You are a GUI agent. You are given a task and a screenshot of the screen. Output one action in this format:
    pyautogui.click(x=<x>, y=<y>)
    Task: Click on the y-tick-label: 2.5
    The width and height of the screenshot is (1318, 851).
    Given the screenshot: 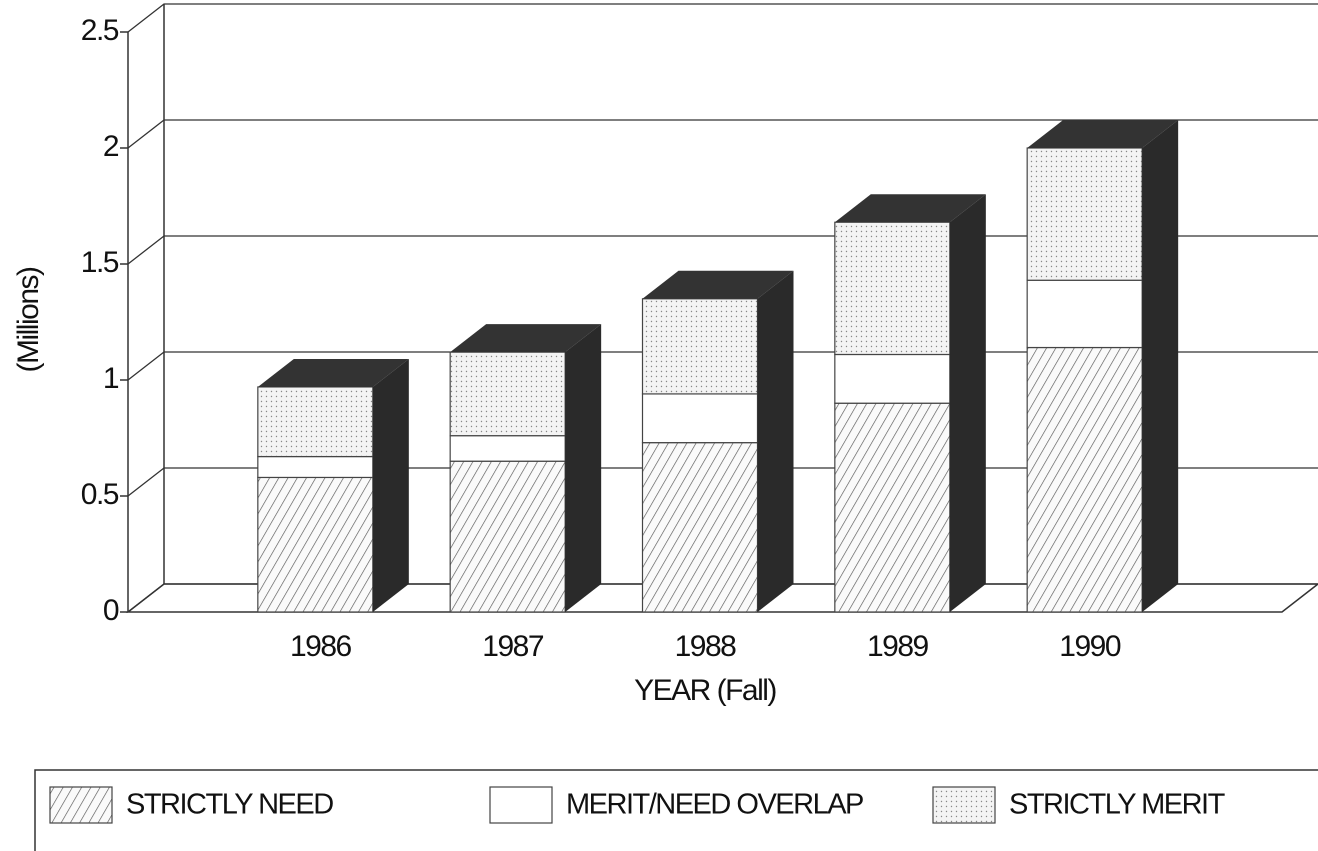 What is the action you would take?
    pyautogui.click(x=100, y=30)
    